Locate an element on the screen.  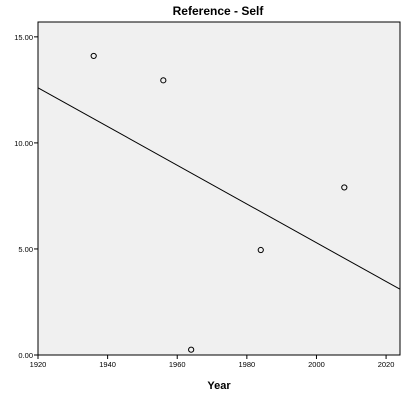
chart-title: Reference - Self is located at coordinates (219, 11).